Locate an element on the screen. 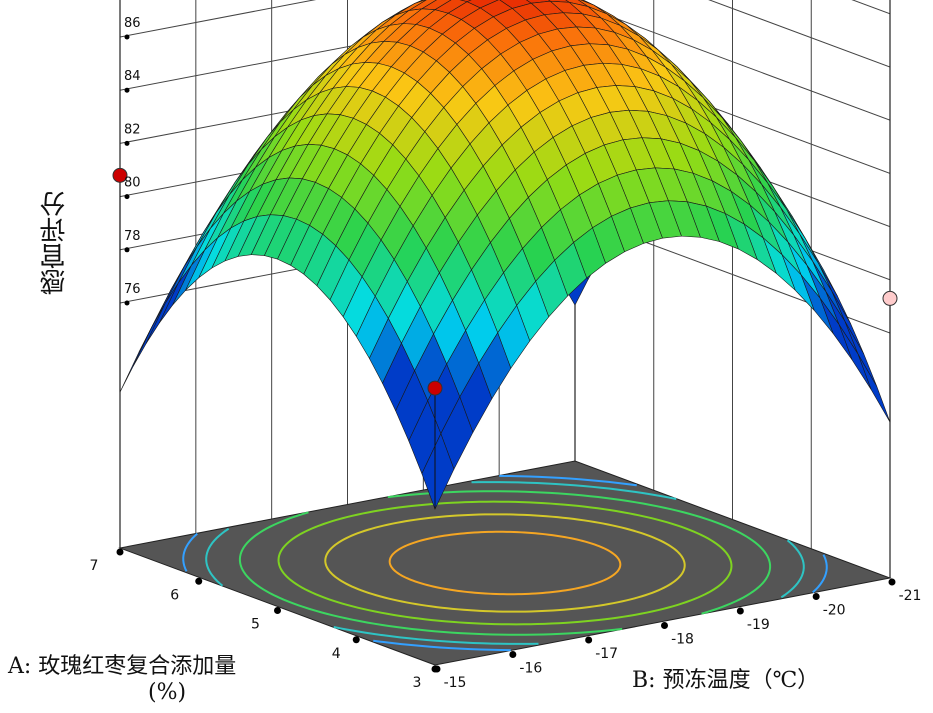  a-tick-label: 4 is located at coordinates (336, 654).